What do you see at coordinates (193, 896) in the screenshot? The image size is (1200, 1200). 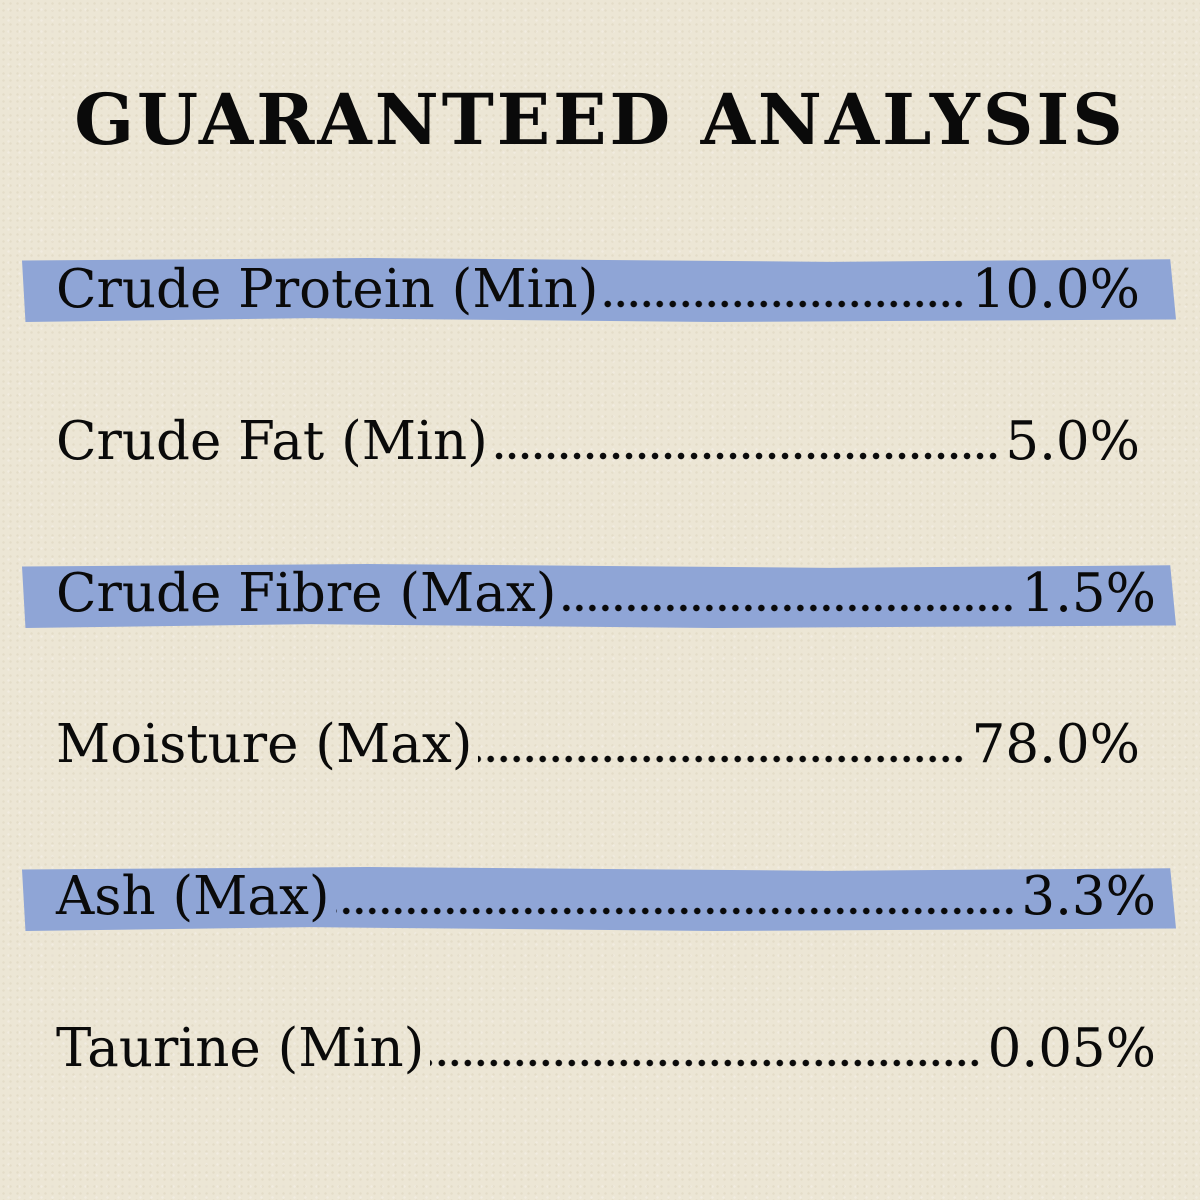 I see `row-label: Ash (Max)` at bounding box center [193, 896].